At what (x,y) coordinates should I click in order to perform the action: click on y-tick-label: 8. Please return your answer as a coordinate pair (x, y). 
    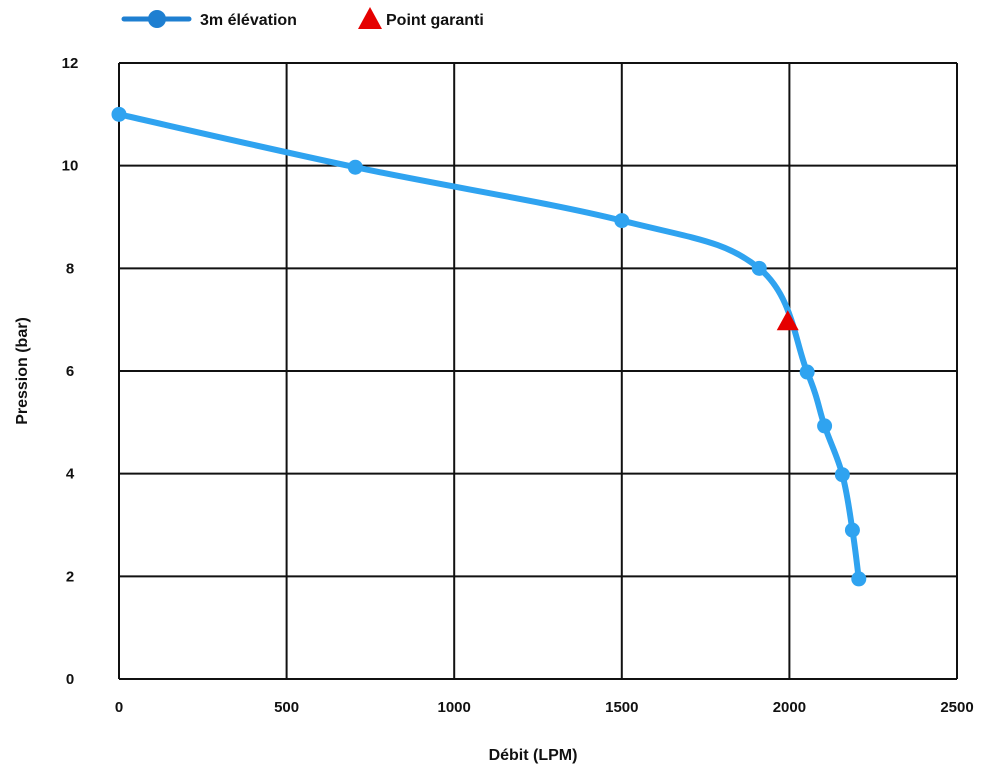
    Looking at the image, I should click on (70, 268).